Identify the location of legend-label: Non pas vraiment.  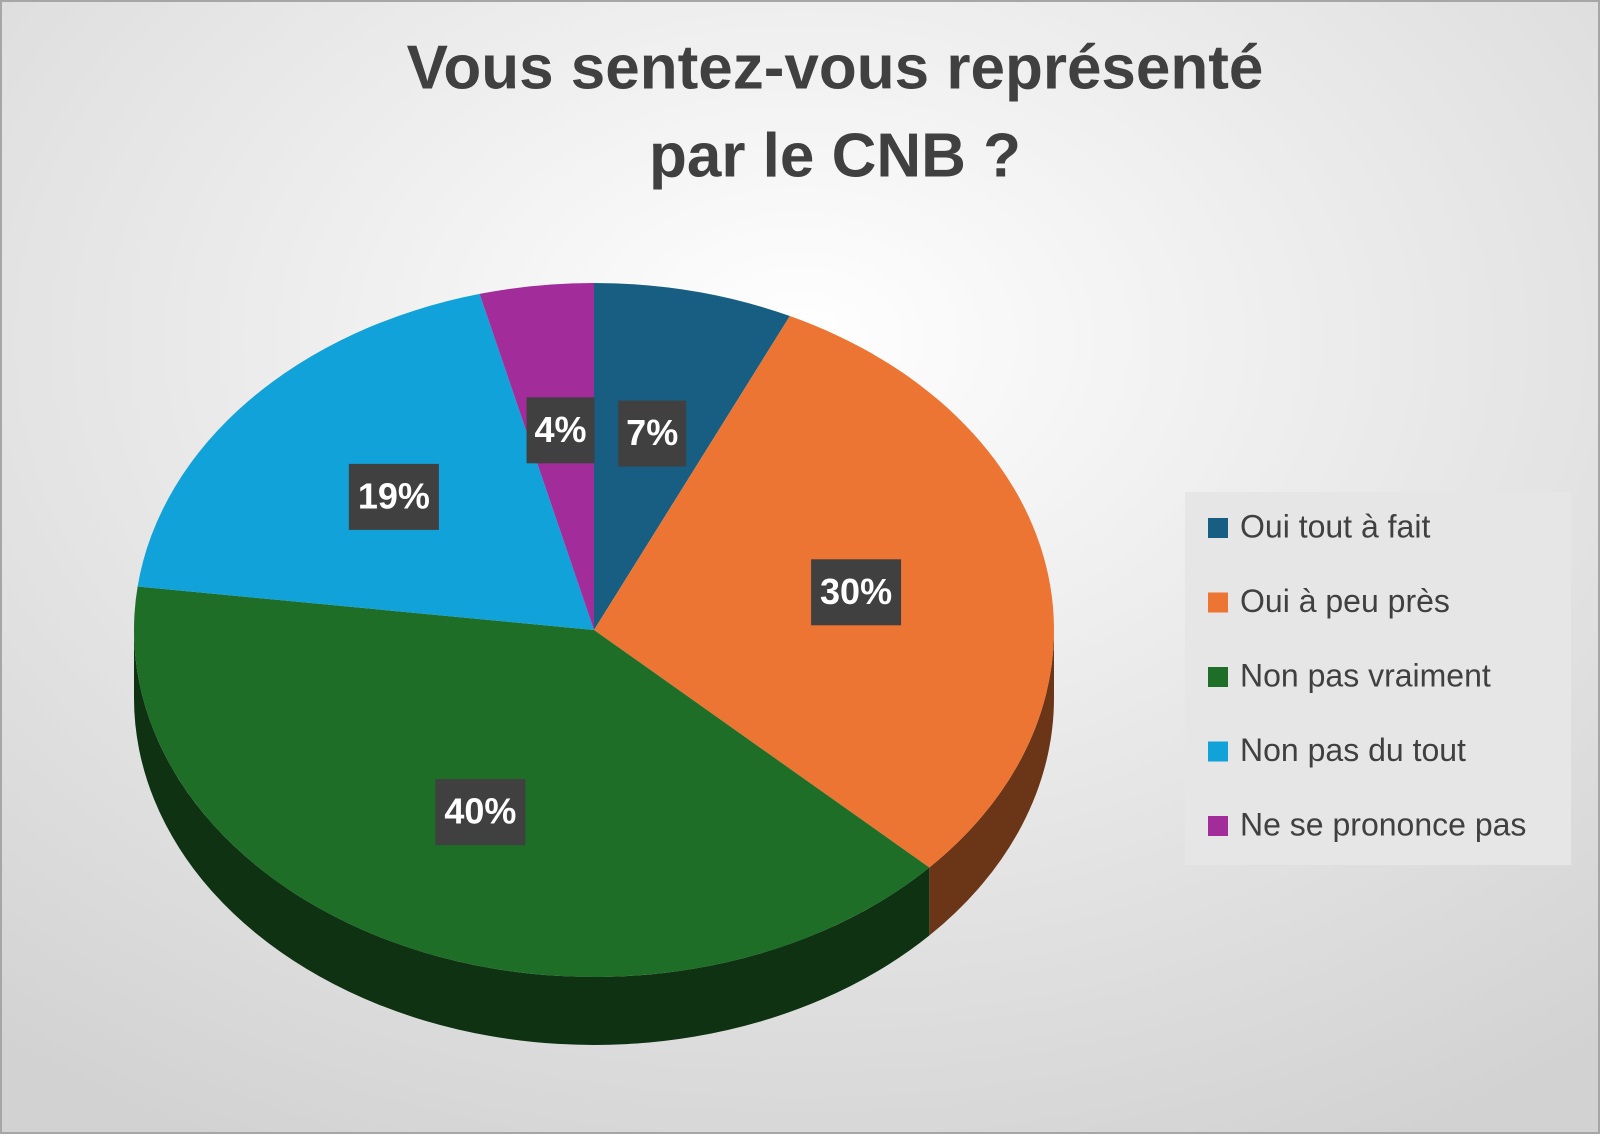
(1365, 675).